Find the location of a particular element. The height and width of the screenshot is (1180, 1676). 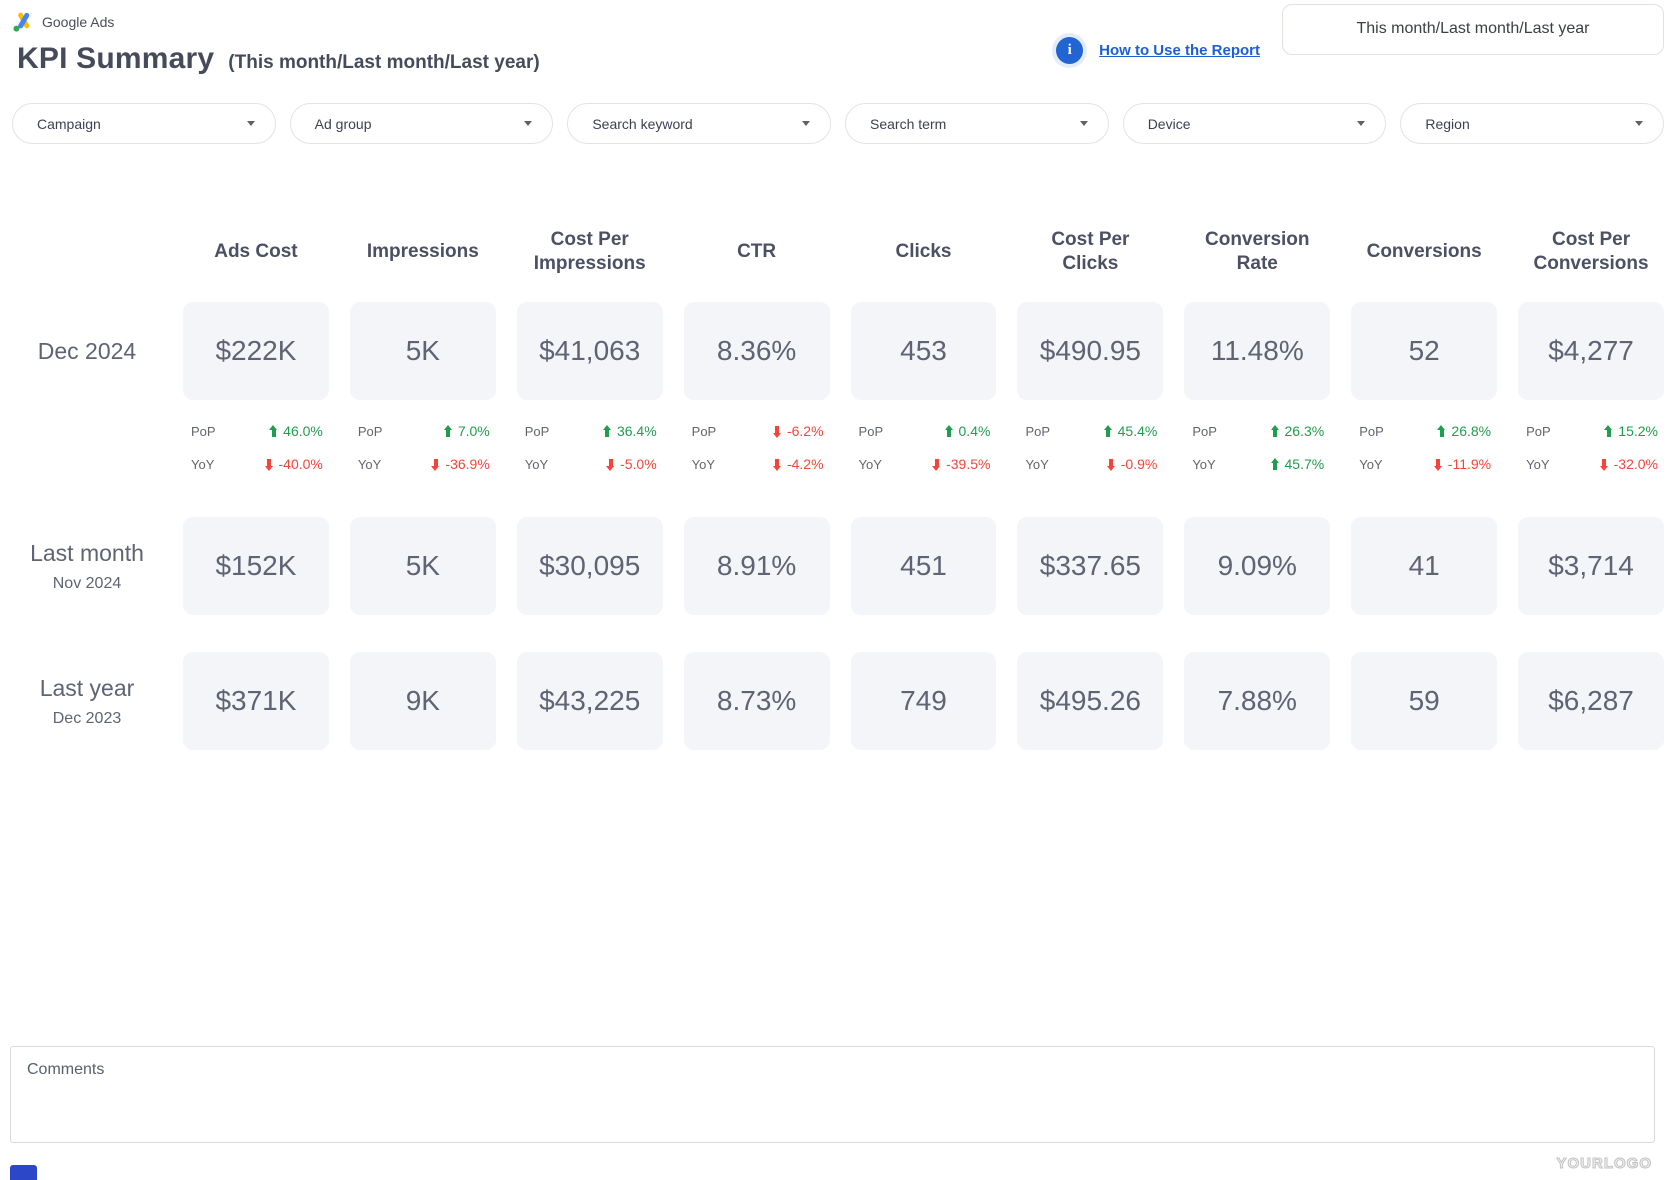

how-to-use-link: How to Use the Report is located at coordinates (1179, 50).